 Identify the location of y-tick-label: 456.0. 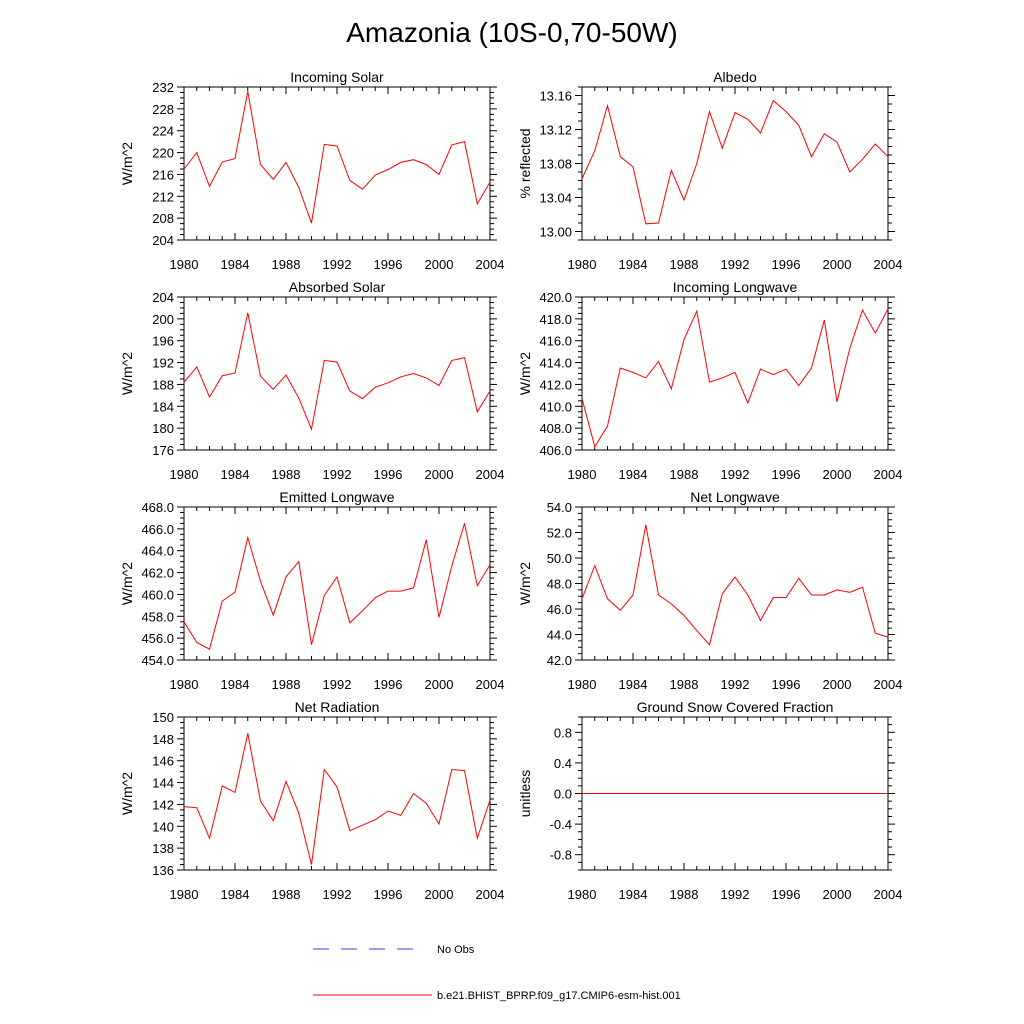
(157, 638).